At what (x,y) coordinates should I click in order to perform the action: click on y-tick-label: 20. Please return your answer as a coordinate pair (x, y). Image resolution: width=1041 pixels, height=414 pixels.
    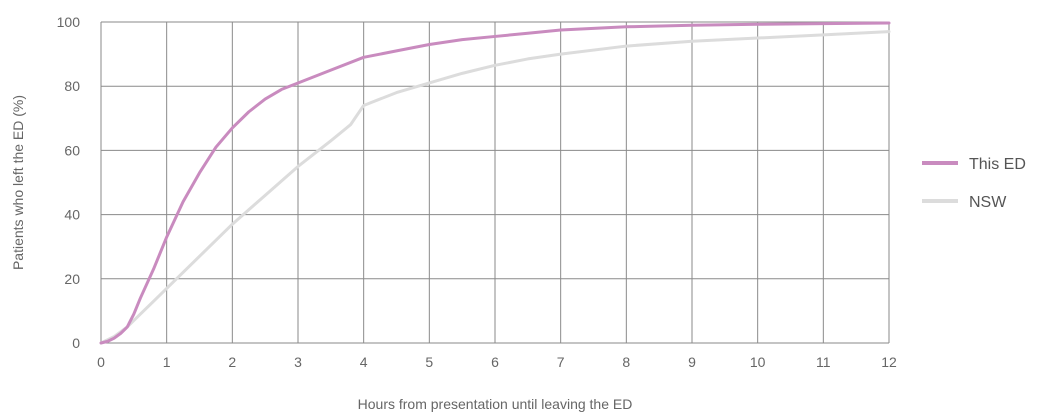
    Looking at the image, I should click on (72, 279).